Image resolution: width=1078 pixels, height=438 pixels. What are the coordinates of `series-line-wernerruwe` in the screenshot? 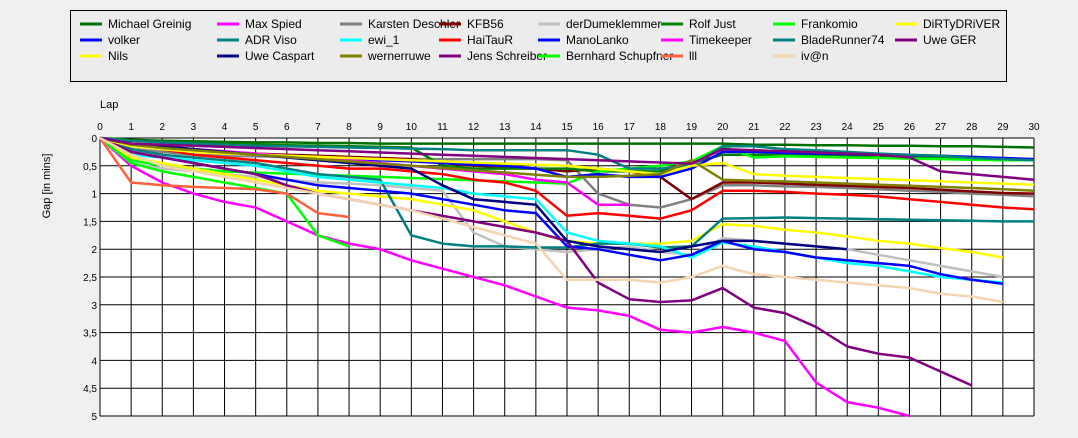 It's located at (567, 164).